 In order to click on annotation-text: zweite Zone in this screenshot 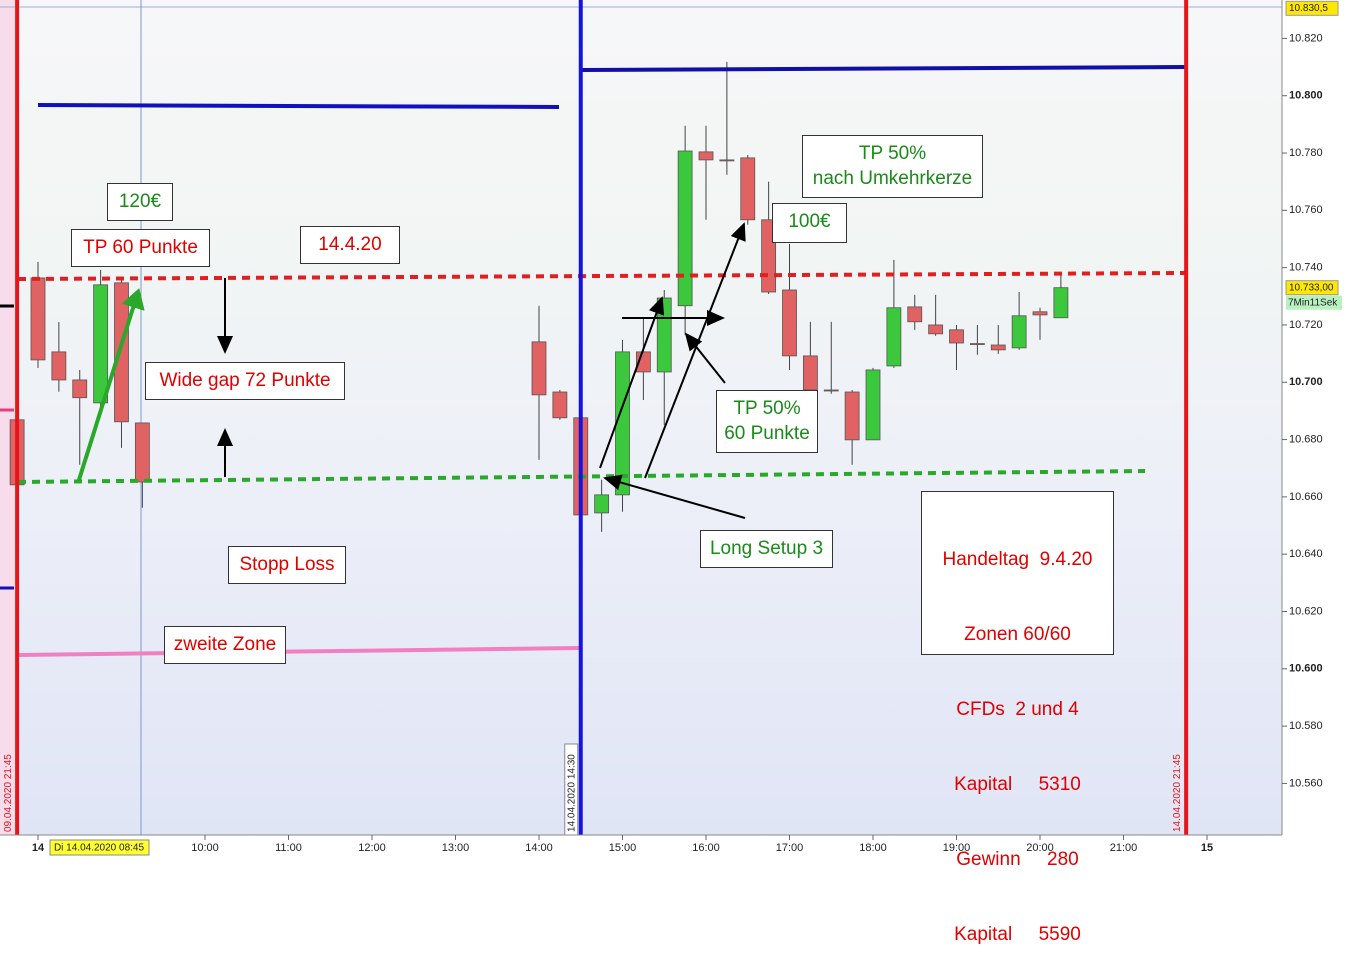, I will do `click(225, 644)`.